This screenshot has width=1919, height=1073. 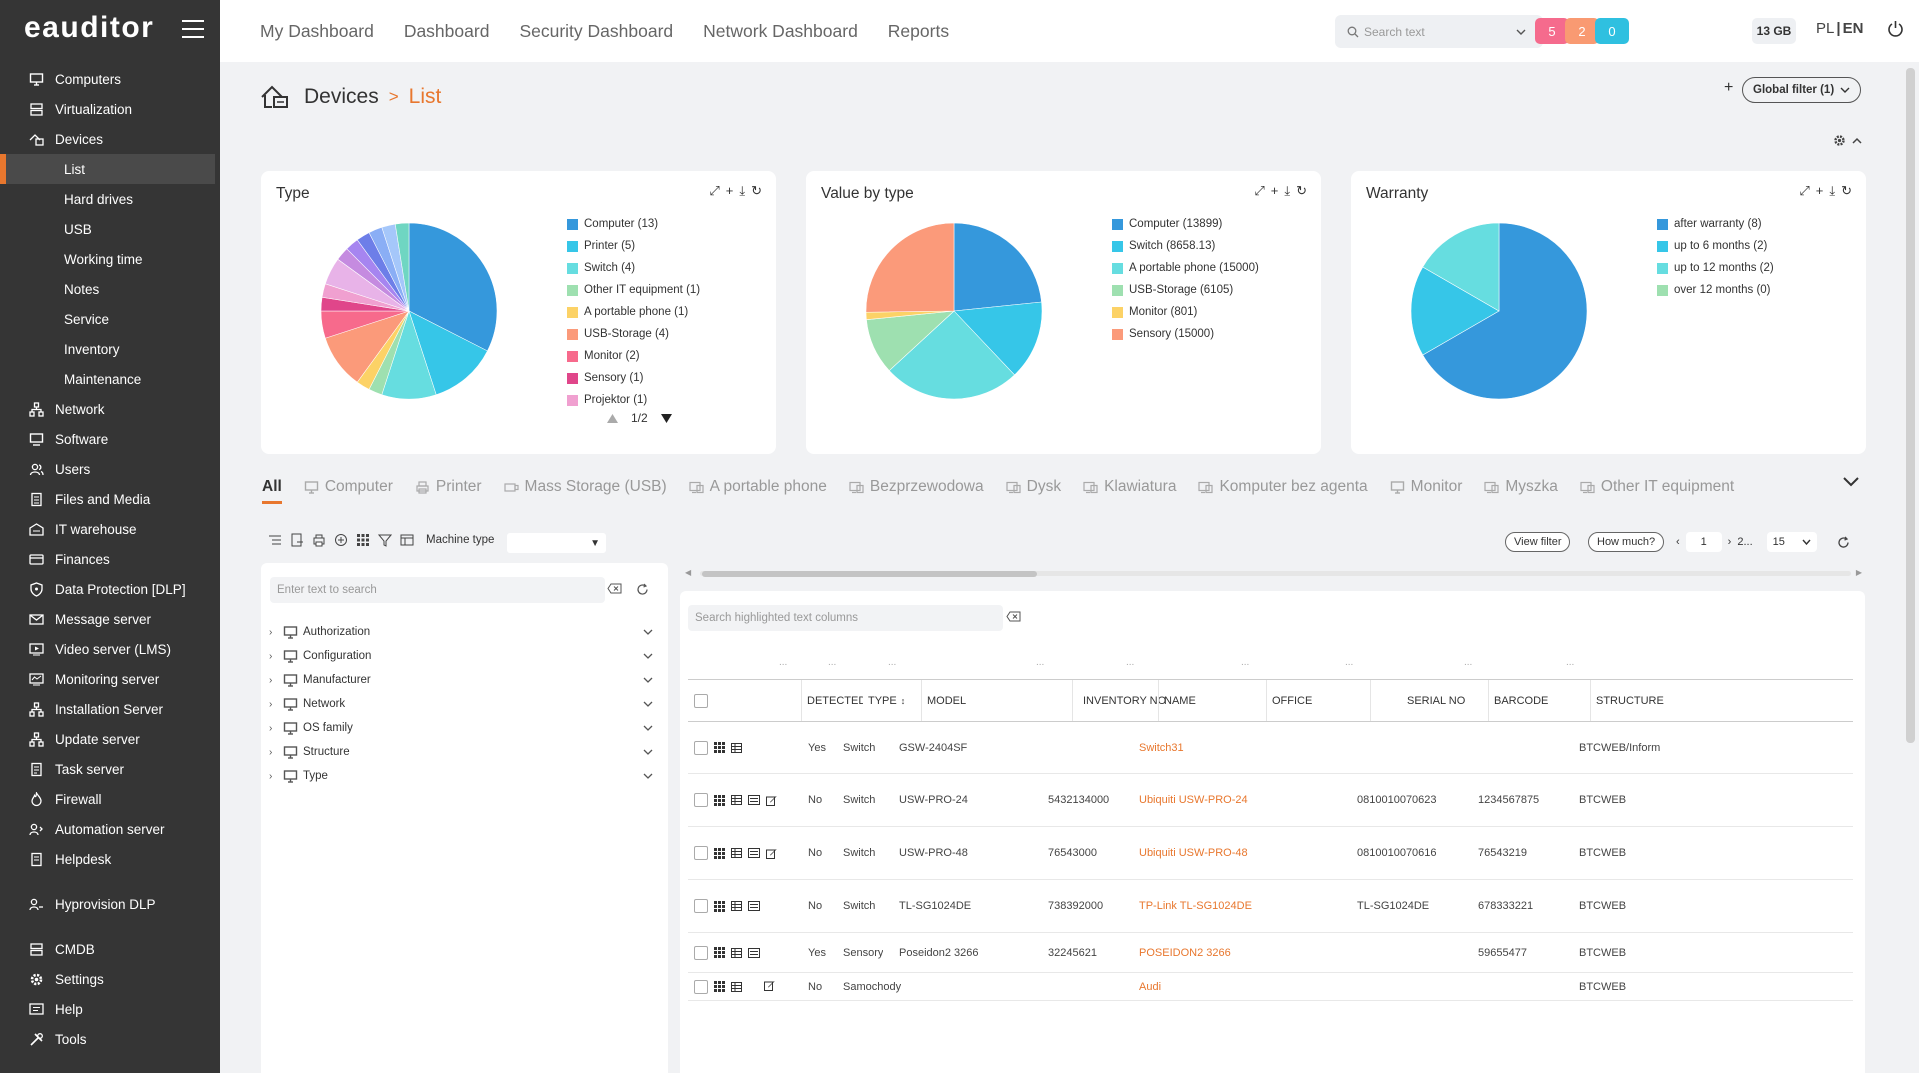 I want to click on filter-icon, so click(x=385, y=540).